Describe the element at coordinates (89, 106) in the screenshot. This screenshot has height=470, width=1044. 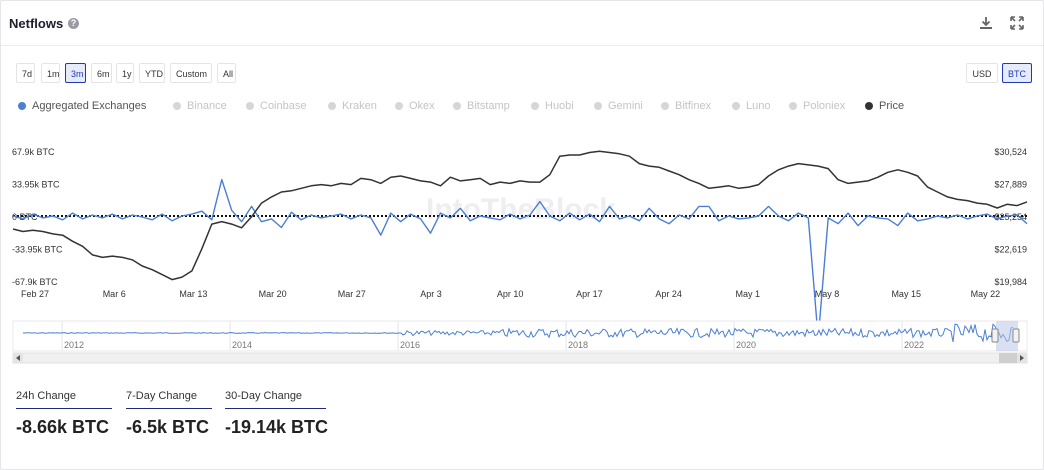
I see `legend-label: Aggregated Exchanges` at that location.